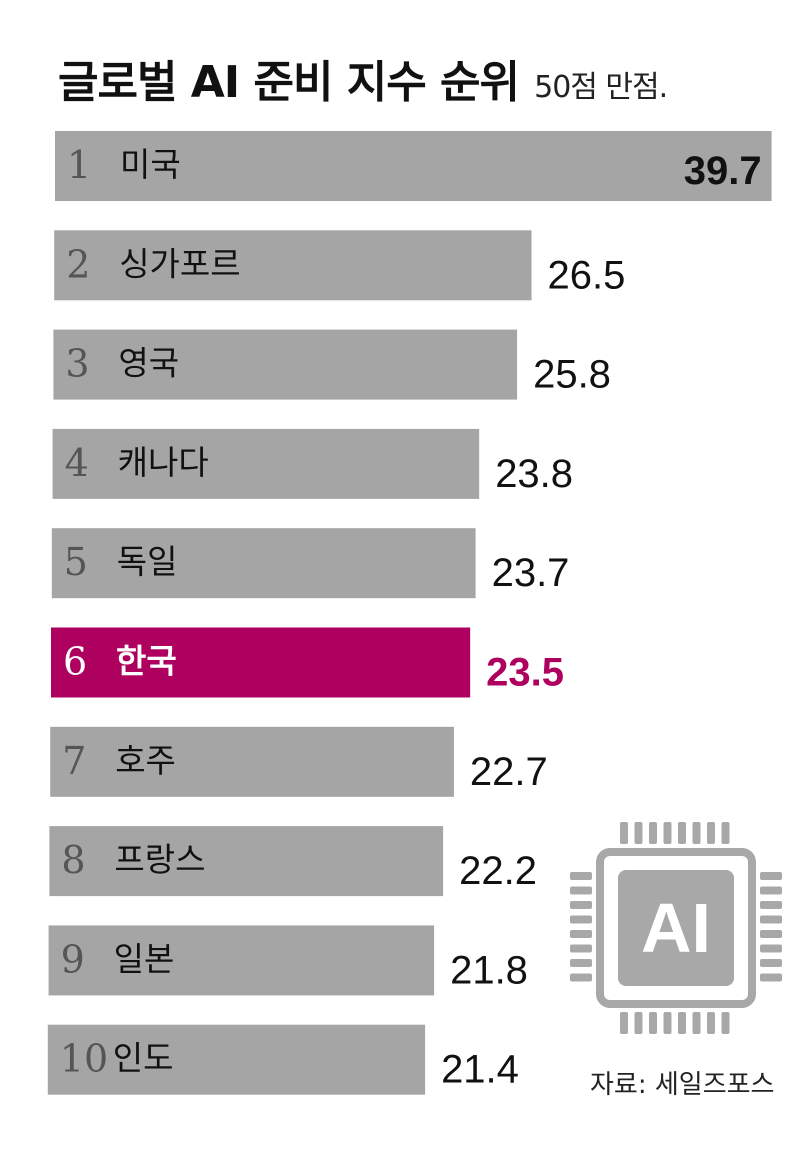 Image resolution: width=811 pixels, height=1152 pixels. Describe the element at coordinates (73, 959) in the screenshot. I see `rank-label: 9` at that location.